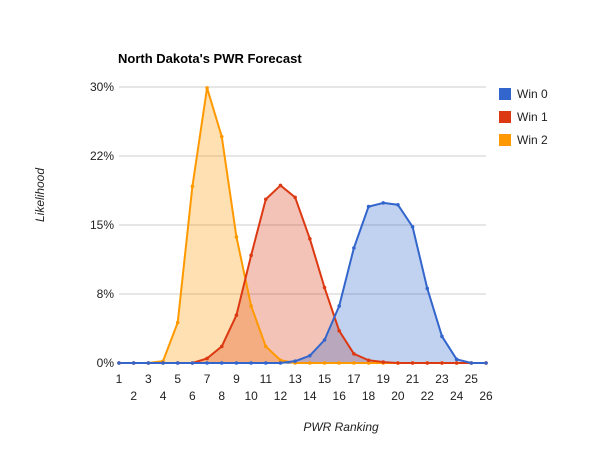 The width and height of the screenshot is (600, 450). Describe the element at coordinates (384, 379) in the screenshot. I see `x-tick-label: 19` at that location.